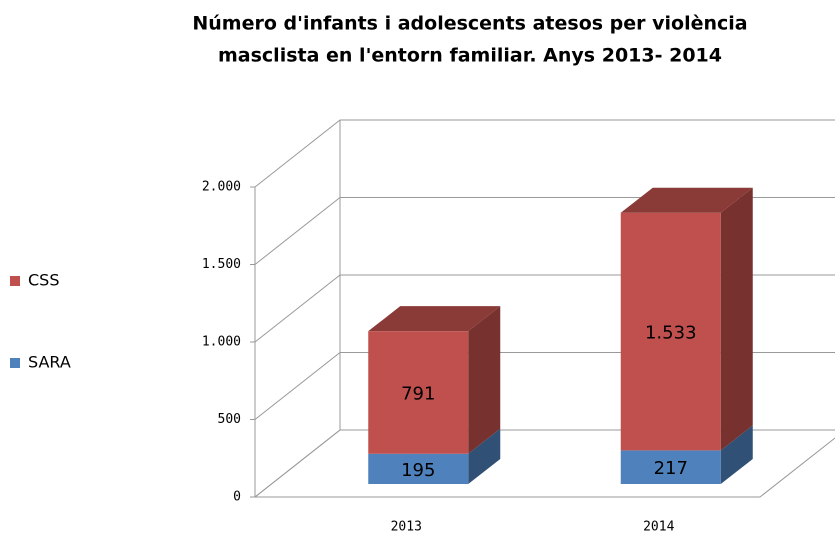 The image size is (835, 535). Describe the element at coordinates (49, 362) in the screenshot. I see `legend-label: SARA` at that location.